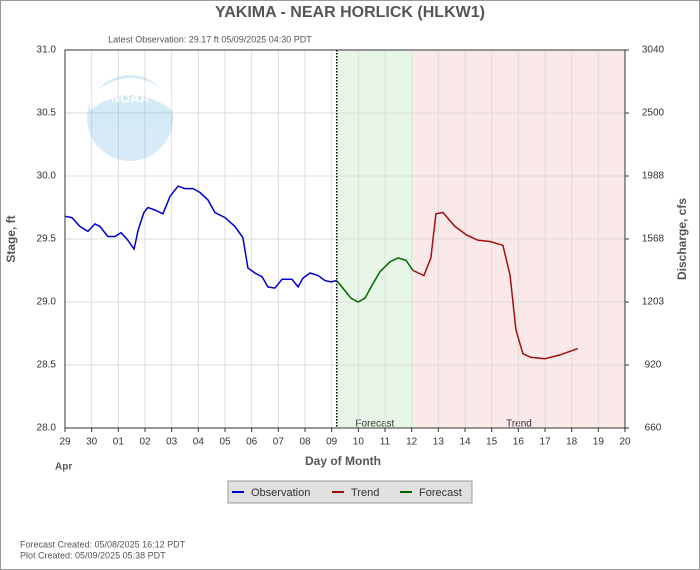  Describe the element at coordinates (439, 442) in the screenshot. I see `x-tick-label: 13` at that location.